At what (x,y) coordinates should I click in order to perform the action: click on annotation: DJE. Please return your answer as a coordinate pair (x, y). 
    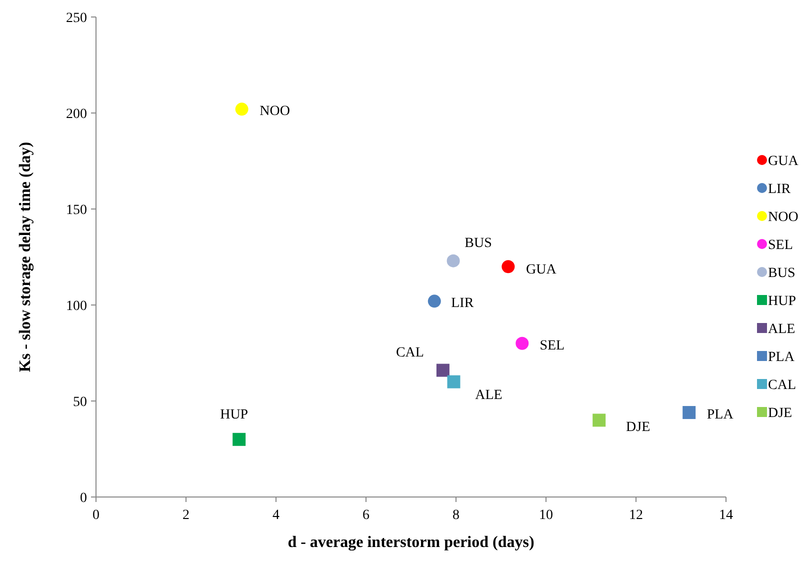
    Looking at the image, I should click on (638, 428).